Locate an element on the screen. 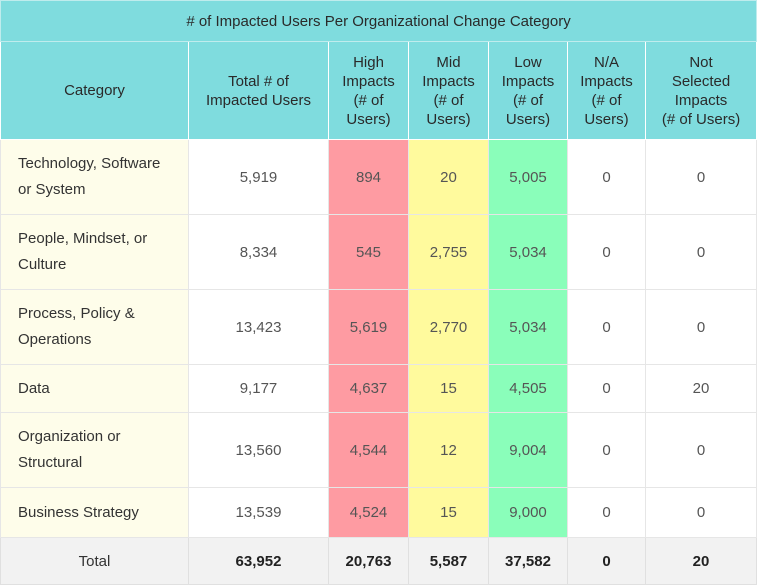 This screenshot has width=757, height=587. not-selected-impacts-cell: 20 is located at coordinates (700, 388).